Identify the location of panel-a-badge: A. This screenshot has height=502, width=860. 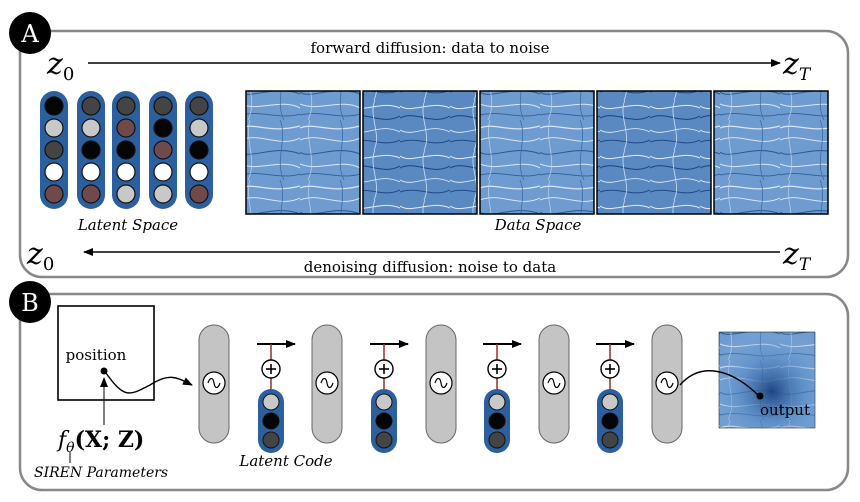
(30, 33).